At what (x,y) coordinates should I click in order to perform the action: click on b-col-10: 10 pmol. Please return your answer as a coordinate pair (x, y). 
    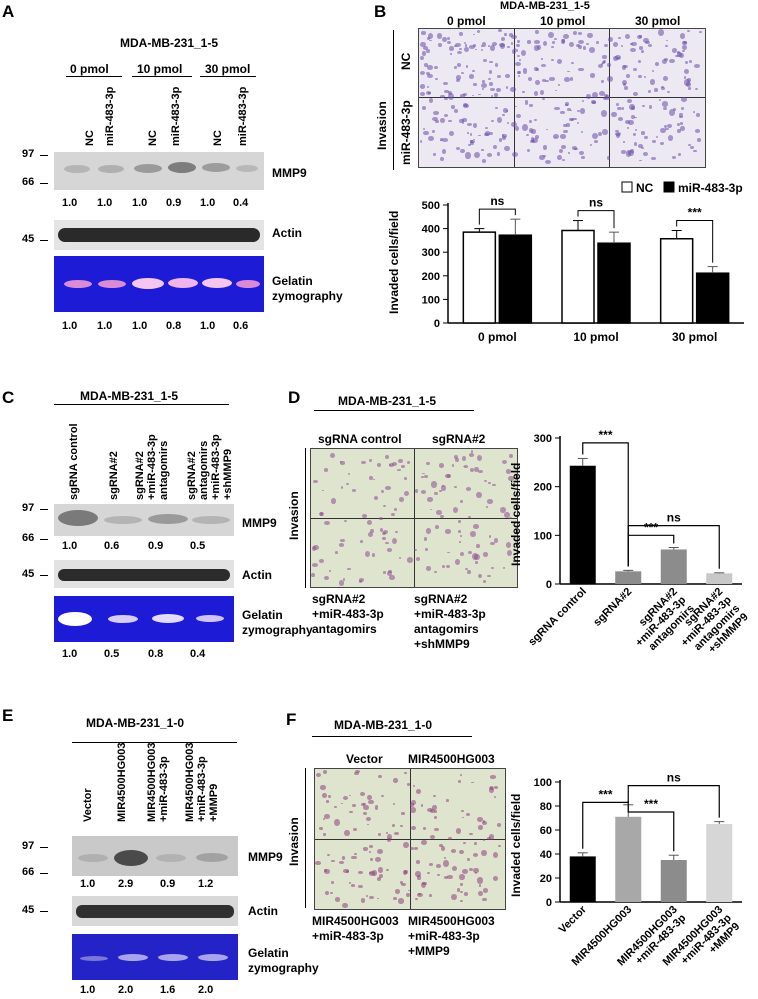
    Looking at the image, I should click on (563, 21).